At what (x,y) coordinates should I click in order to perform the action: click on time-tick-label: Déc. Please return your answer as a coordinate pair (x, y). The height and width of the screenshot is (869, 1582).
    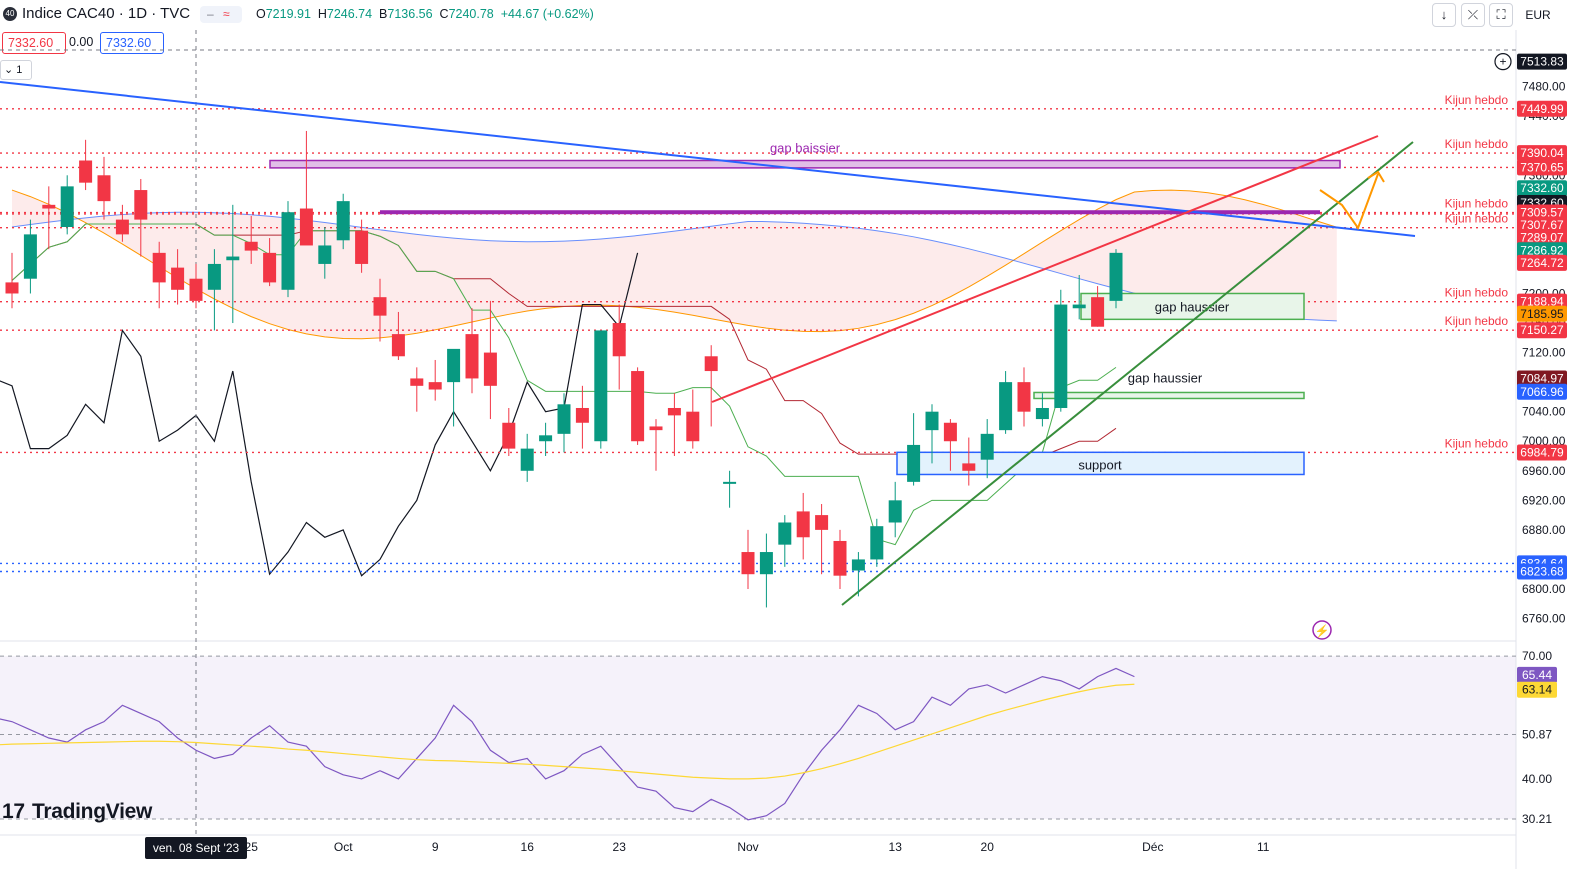
    Looking at the image, I should click on (1152, 847).